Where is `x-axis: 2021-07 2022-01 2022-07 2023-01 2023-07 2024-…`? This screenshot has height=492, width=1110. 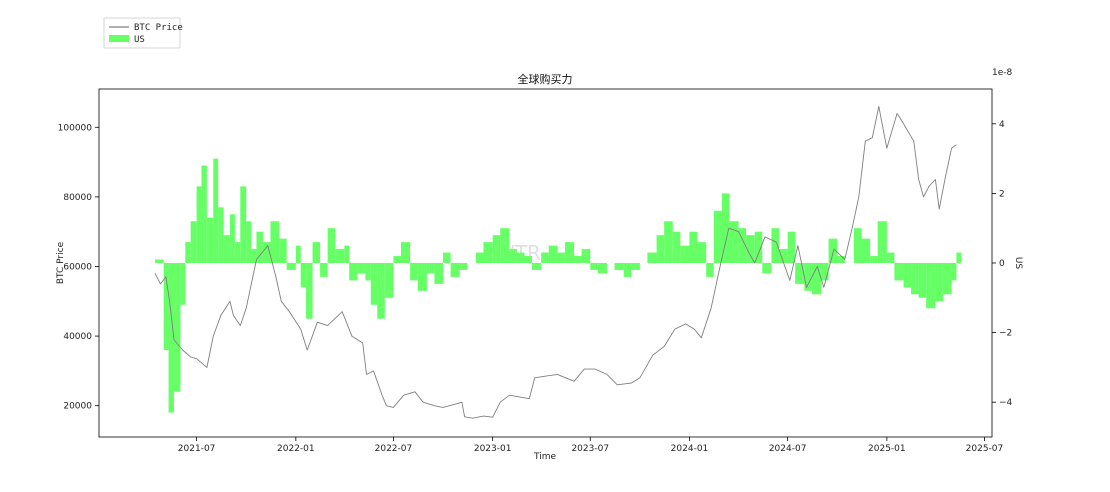 x-axis: 2021-07 2022-01 2022-07 2023-01 2023-07 2024-… is located at coordinates (590, 445).